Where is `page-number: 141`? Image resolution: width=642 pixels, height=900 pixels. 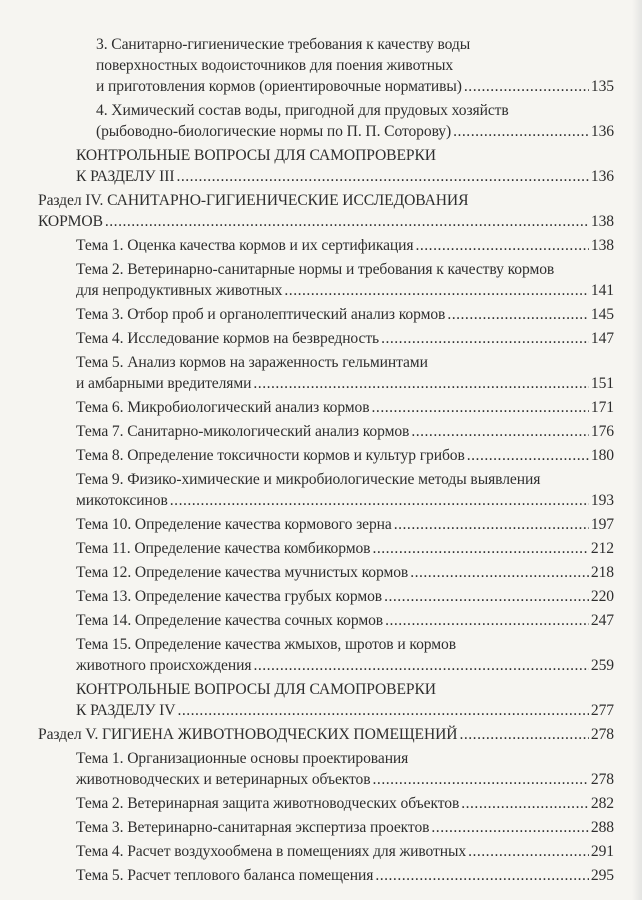 page-number: 141 is located at coordinates (602, 290).